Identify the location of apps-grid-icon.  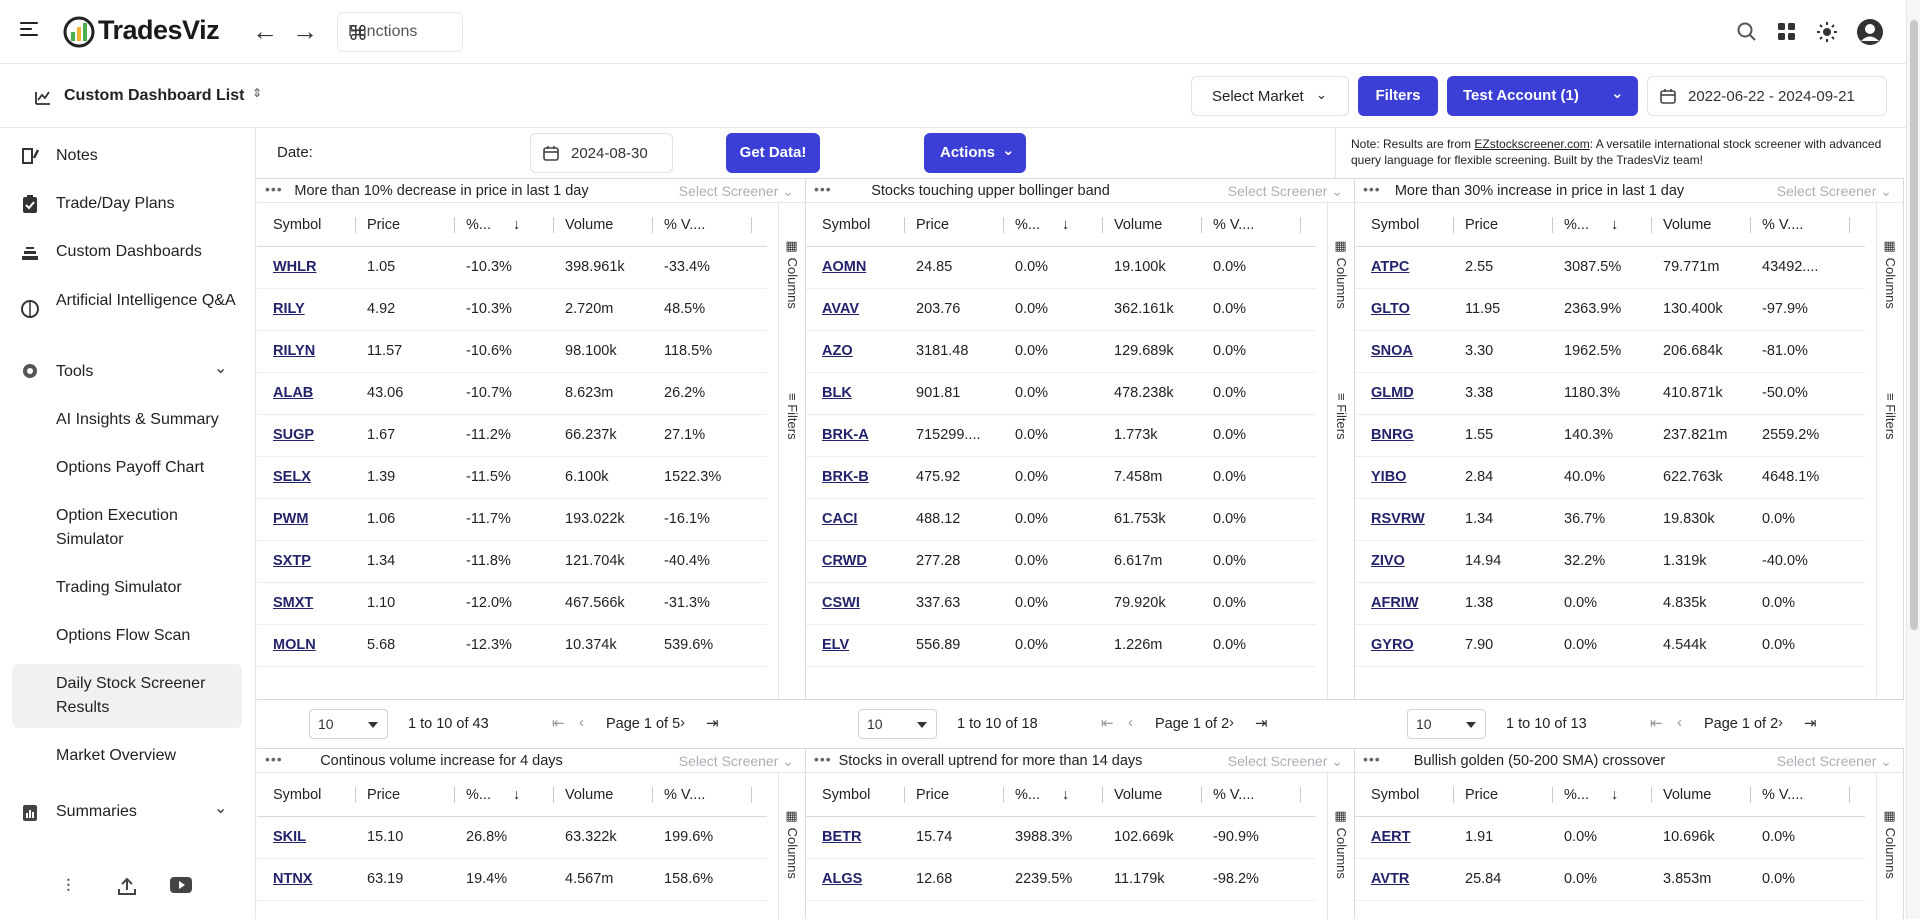
(1787, 32).